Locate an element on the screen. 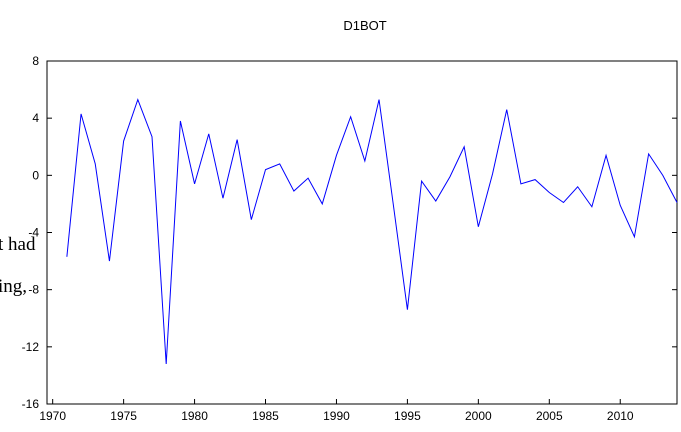  x-tick-label: 1970 is located at coordinates (52, 416).